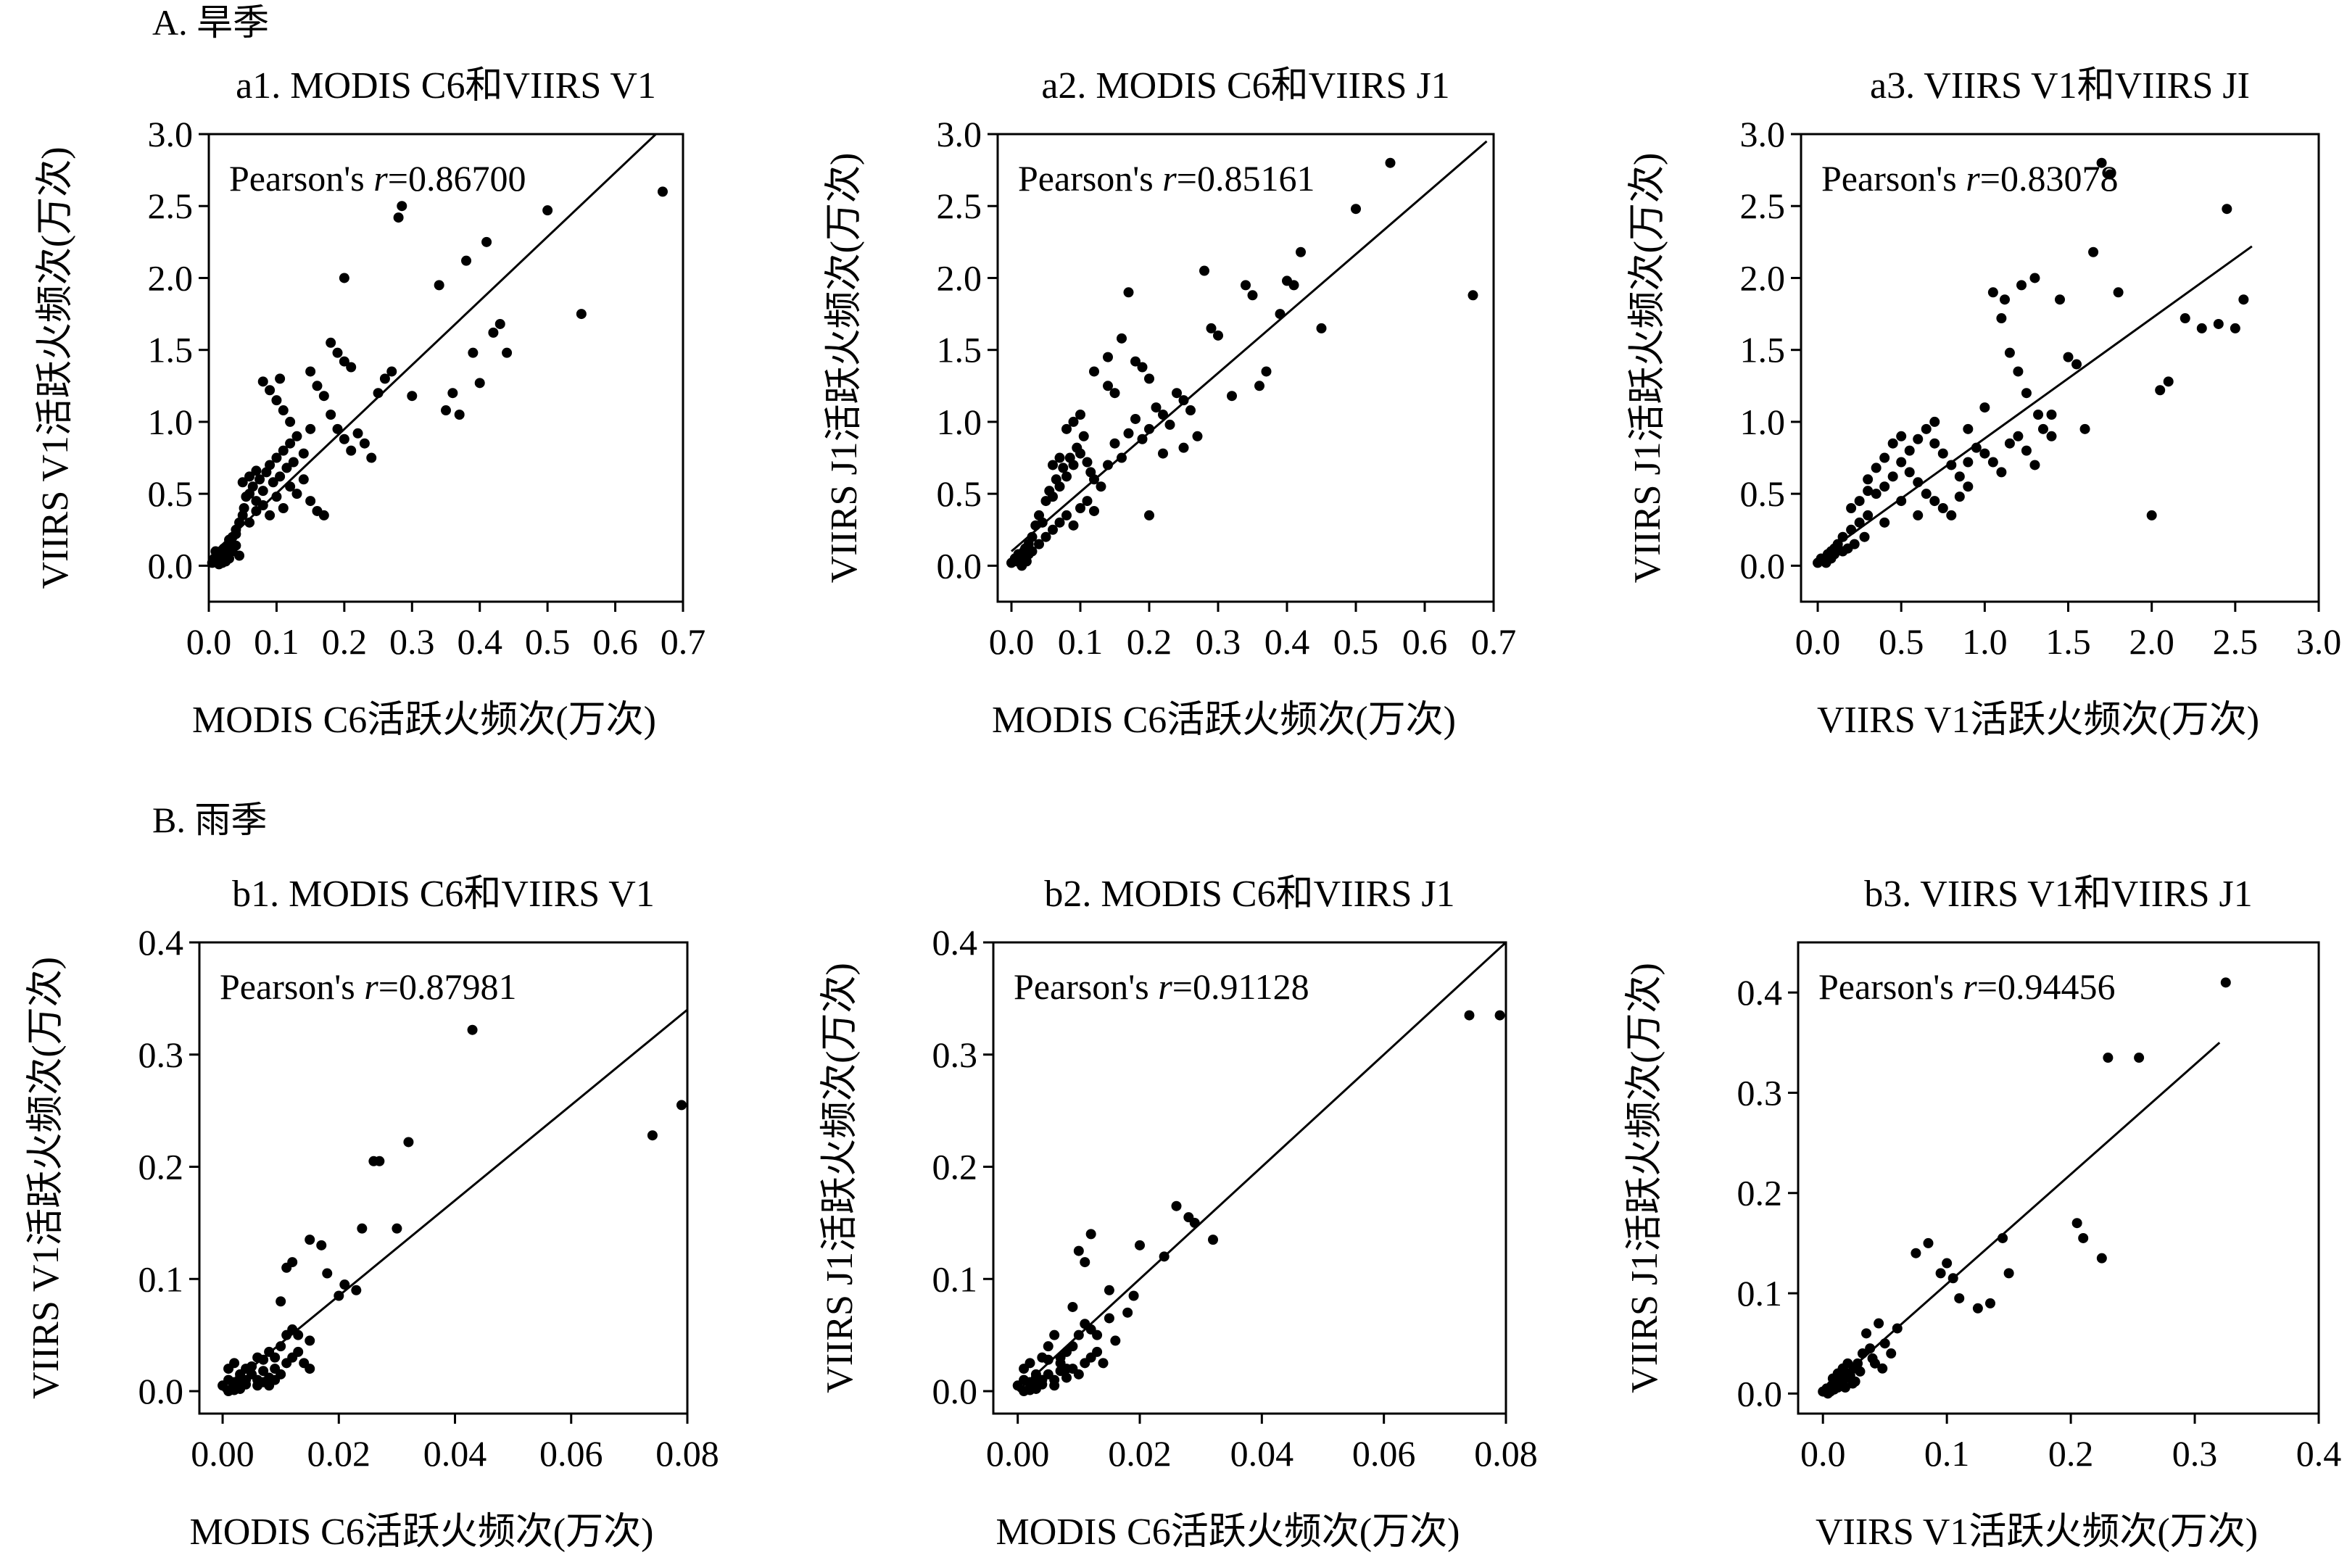 The image size is (2347, 1568). Describe the element at coordinates (1969, 179) in the screenshot. I see `pearson-annotation-a3: Pearson's r=0.83078` at that location.